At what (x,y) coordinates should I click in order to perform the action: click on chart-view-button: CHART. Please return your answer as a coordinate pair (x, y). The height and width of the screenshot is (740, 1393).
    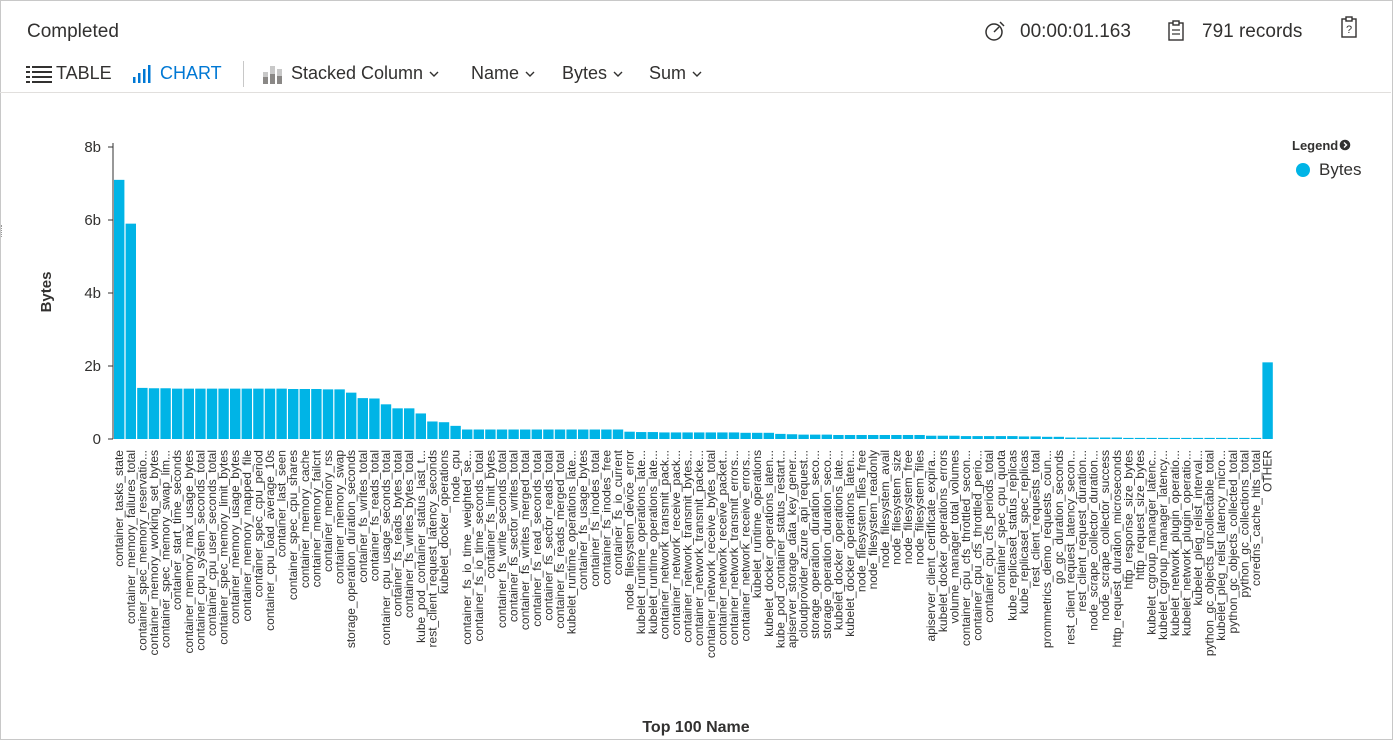
    Looking at the image, I should click on (177, 73).